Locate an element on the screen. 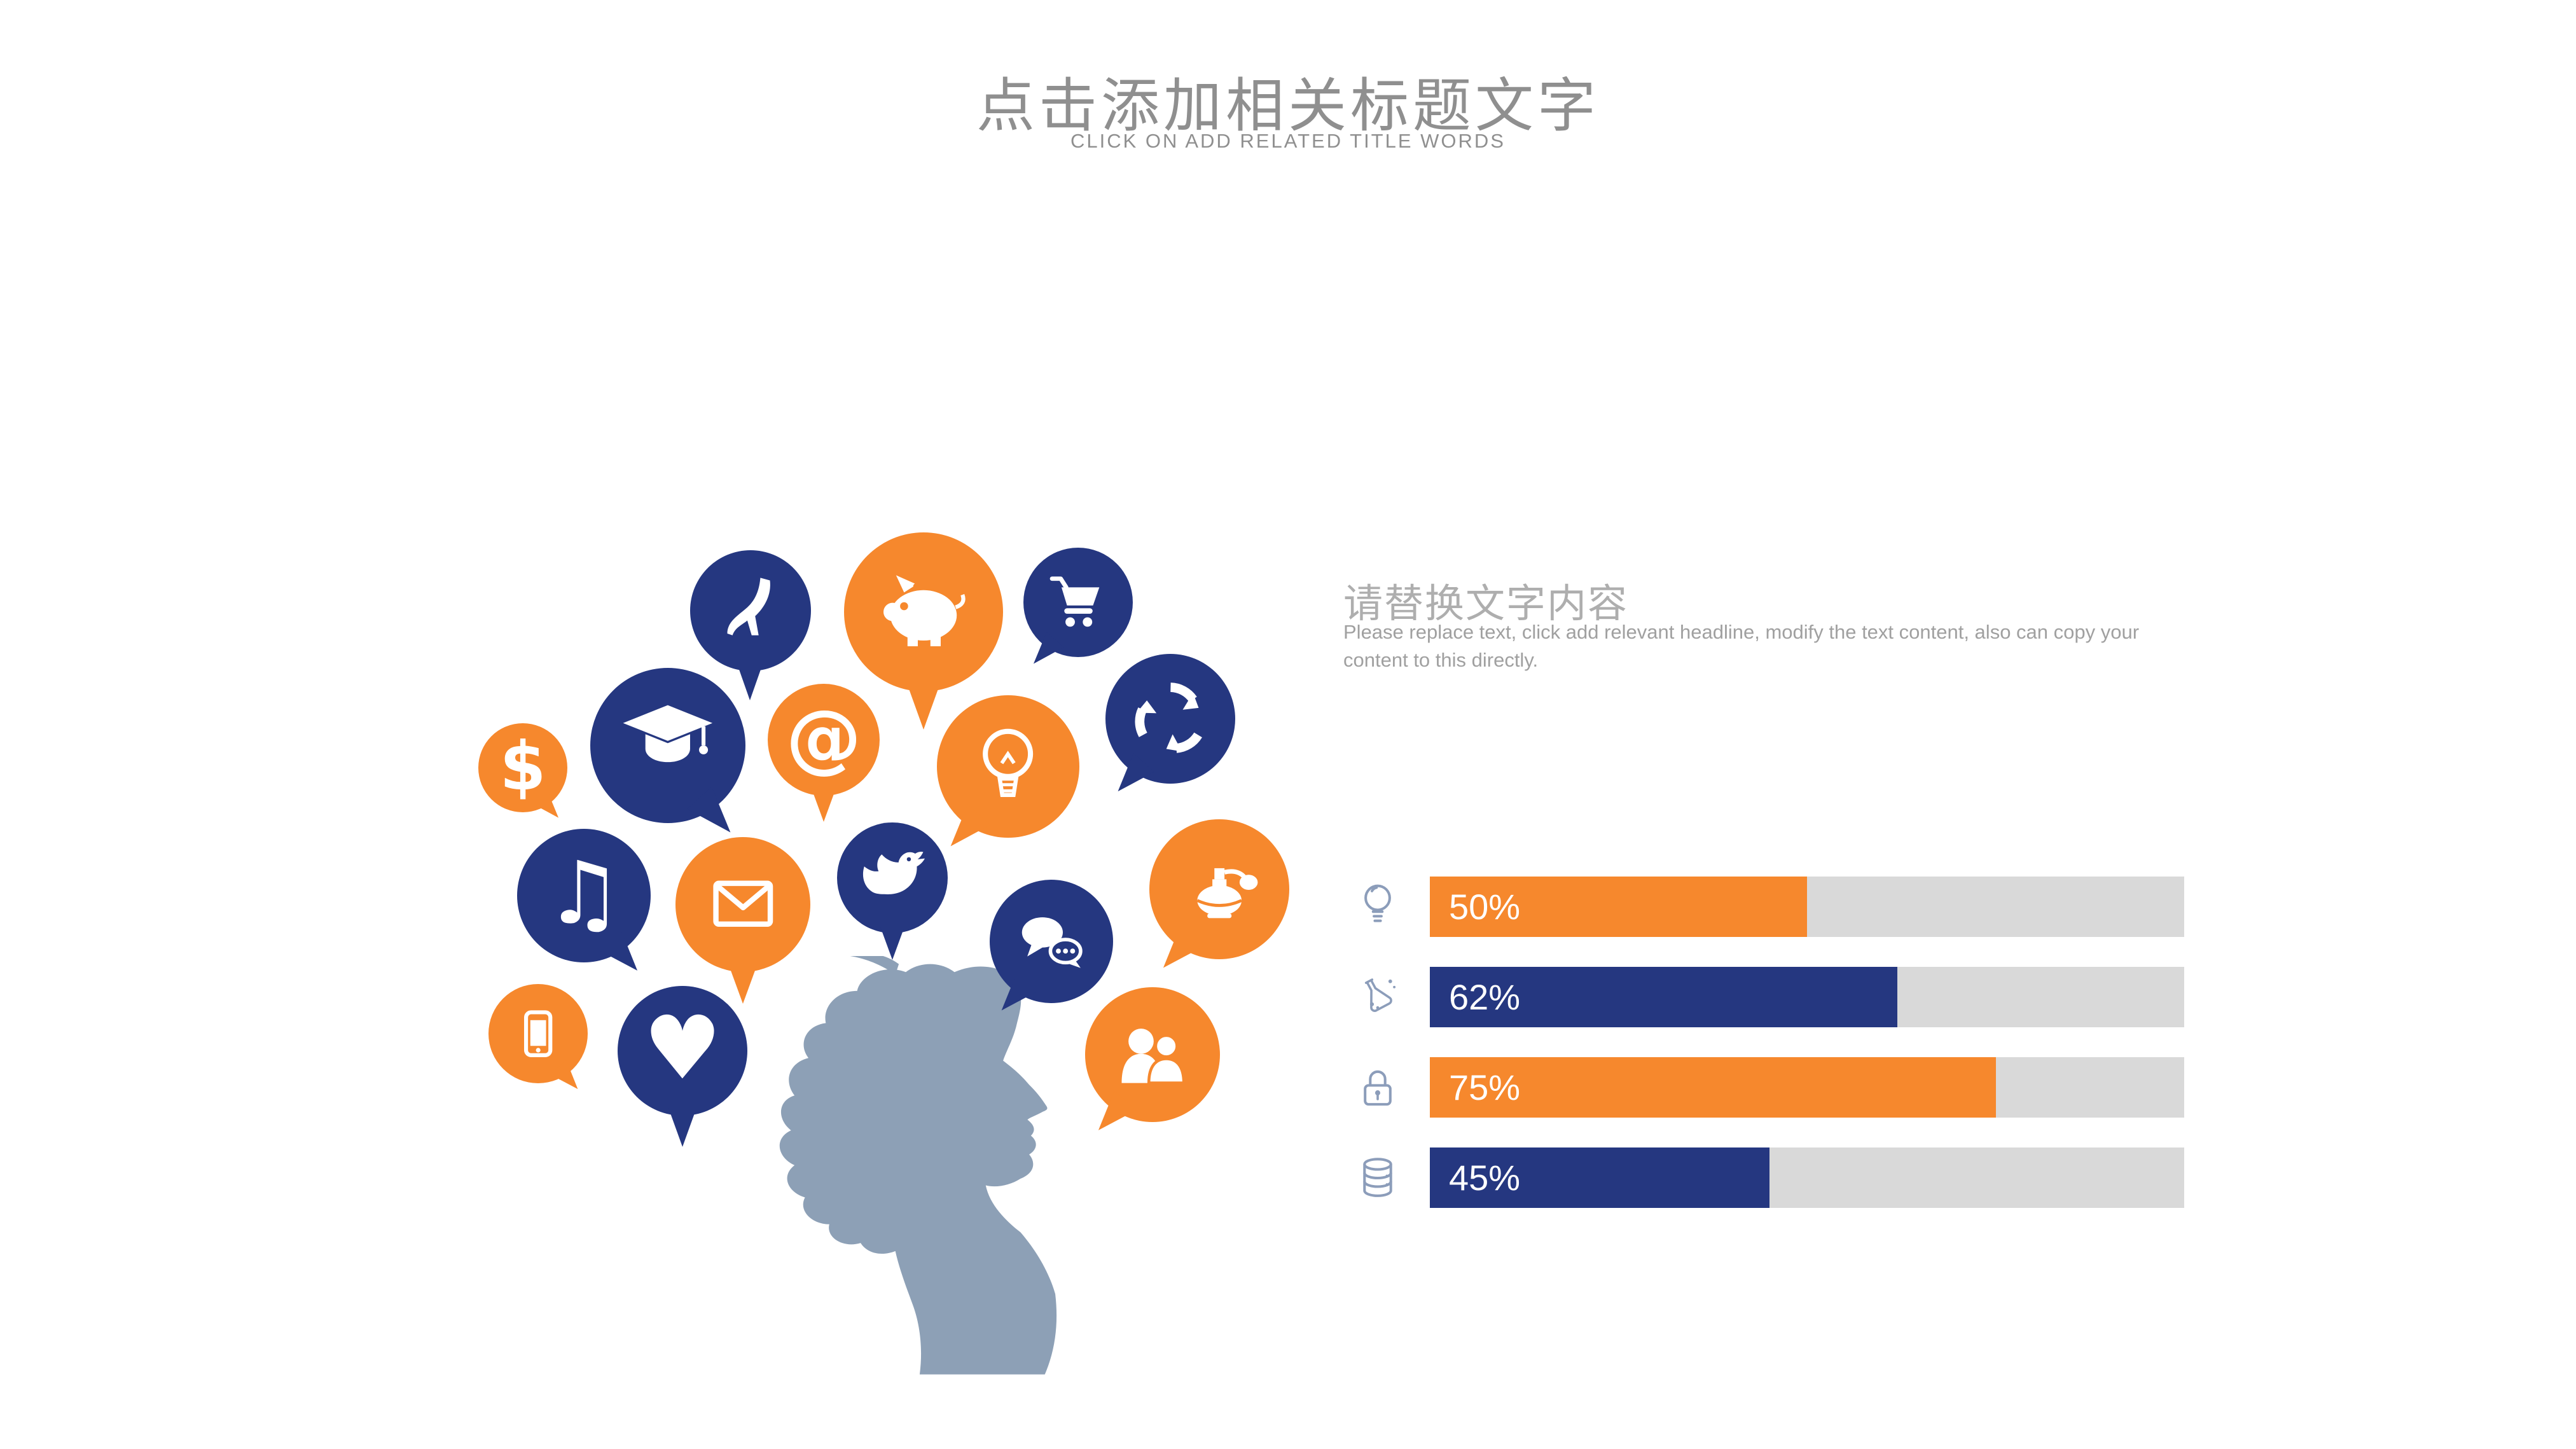 Image resolution: width=2576 pixels, height=1449 pixels. bar-track: 62% is located at coordinates (1807, 997).